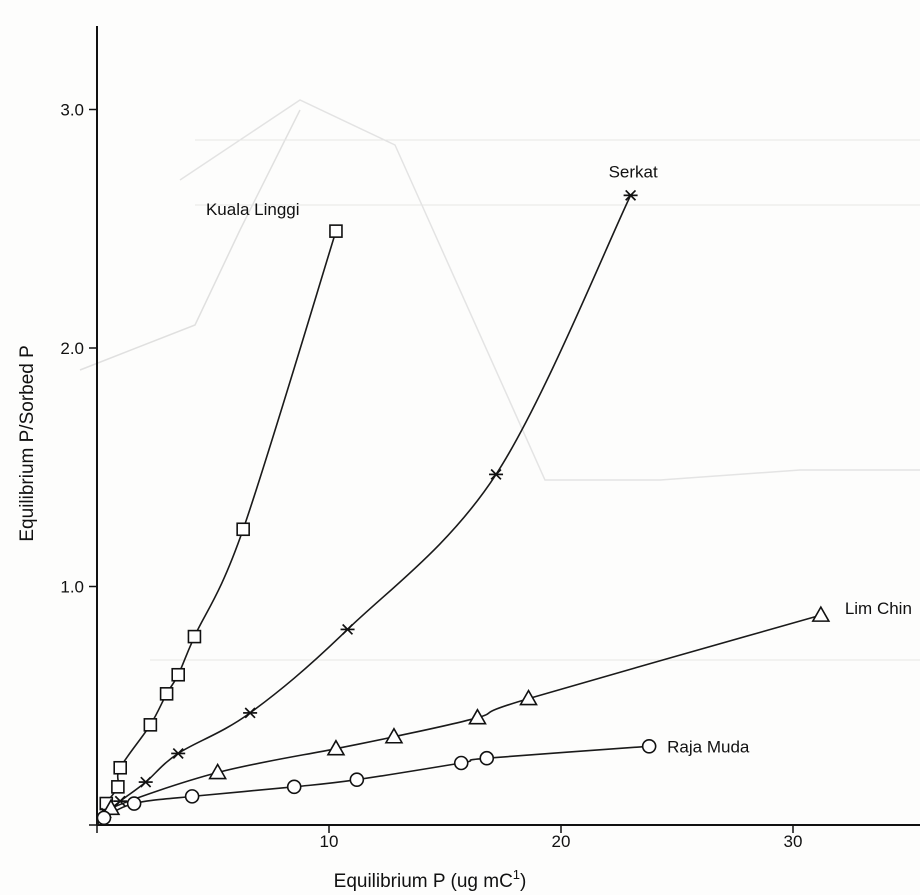 This screenshot has height=895, width=920. I want to click on series-label-raja-muda: Raja Muda, so click(708, 746).